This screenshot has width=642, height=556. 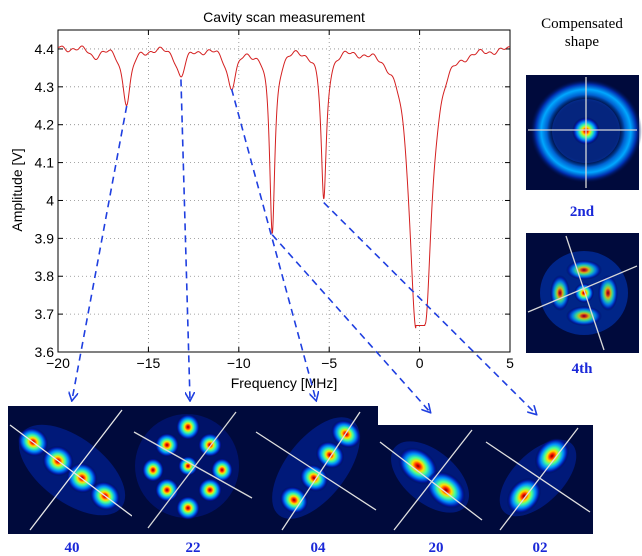 What do you see at coordinates (582, 369) in the screenshot?
I see `compensated-label-4th: 4th` at bounding box center [582, 369].